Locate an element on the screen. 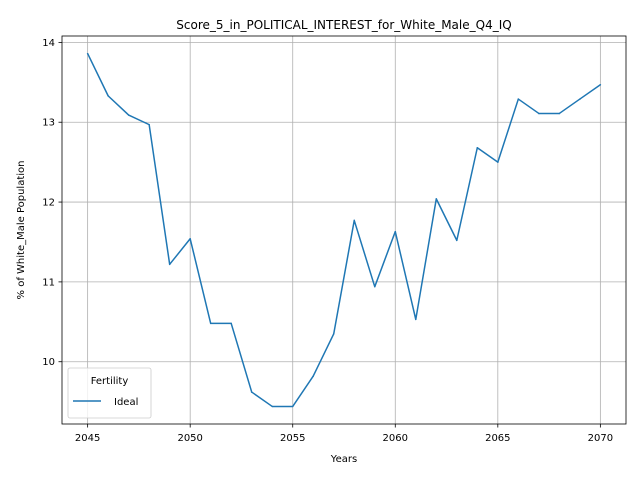 The width and height of the screenshot is (640, 480). legend-box is located at coordinates (109, 393).